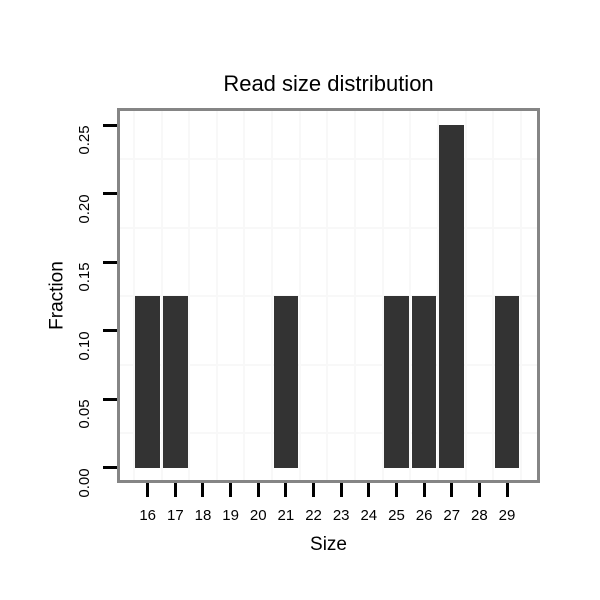 The height and width of the screenshot is (600, 600). What do you see at coordinates (452, 515) in the screenshot?
I see `x-tick-label: 27` at bounding box center [452, 515].